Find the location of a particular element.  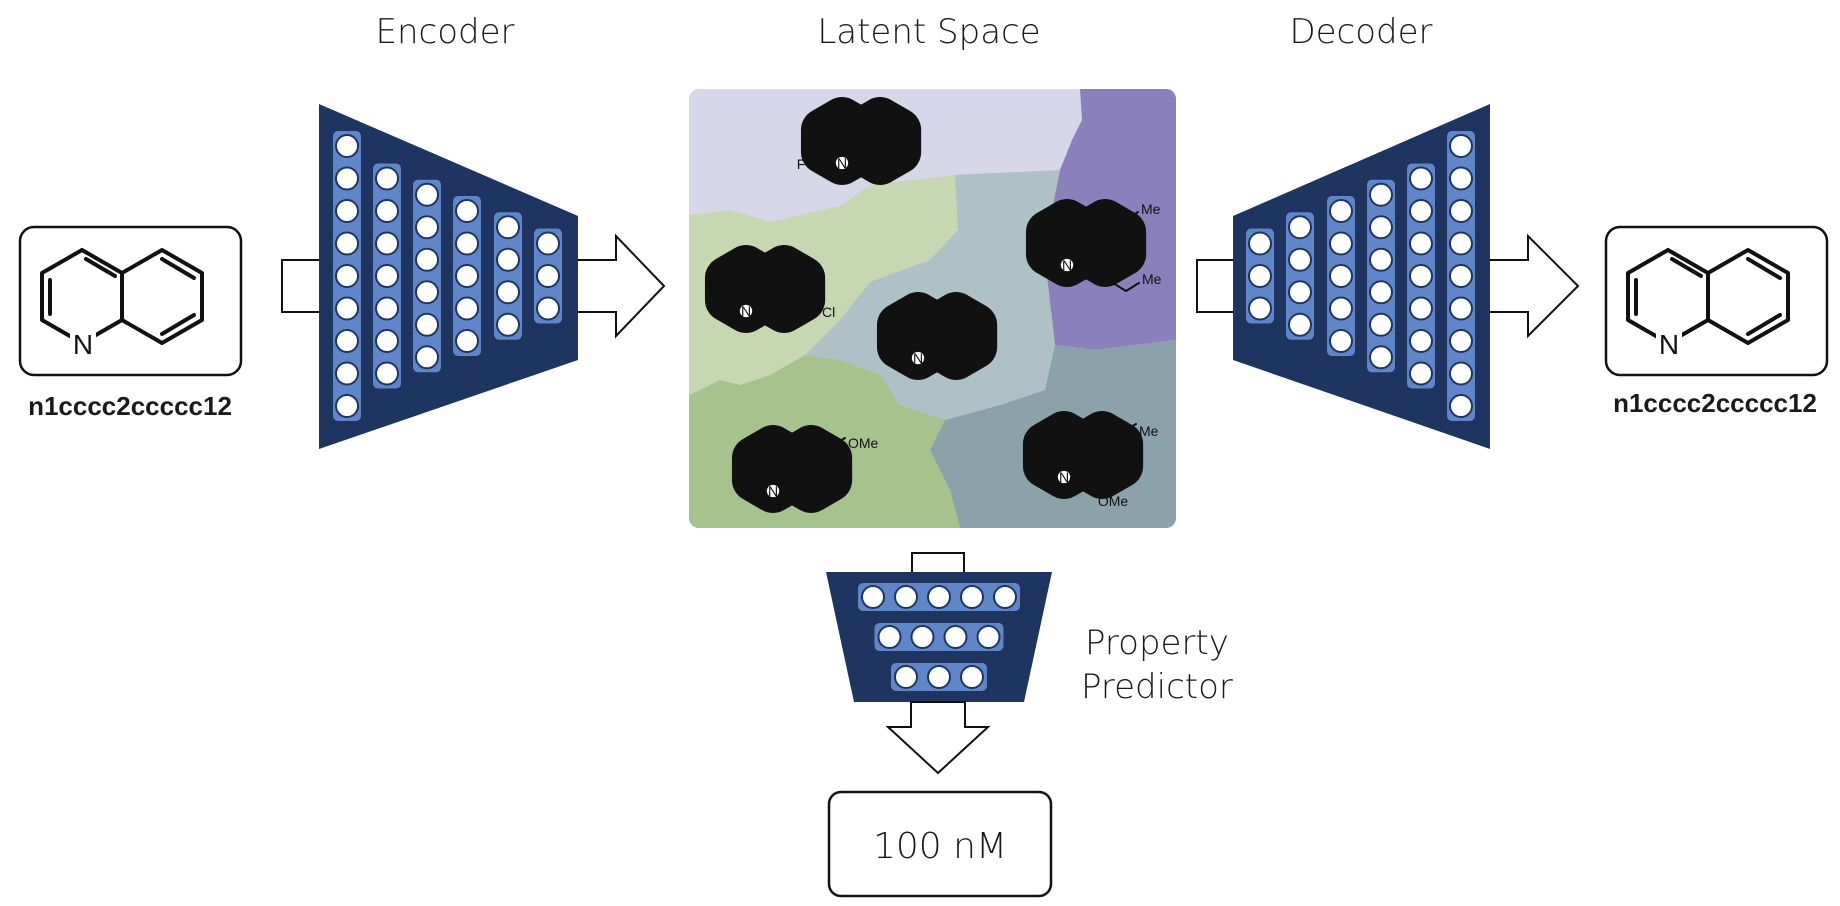

latent-molecule-left: N Cl is located at coordinates (769, 289).